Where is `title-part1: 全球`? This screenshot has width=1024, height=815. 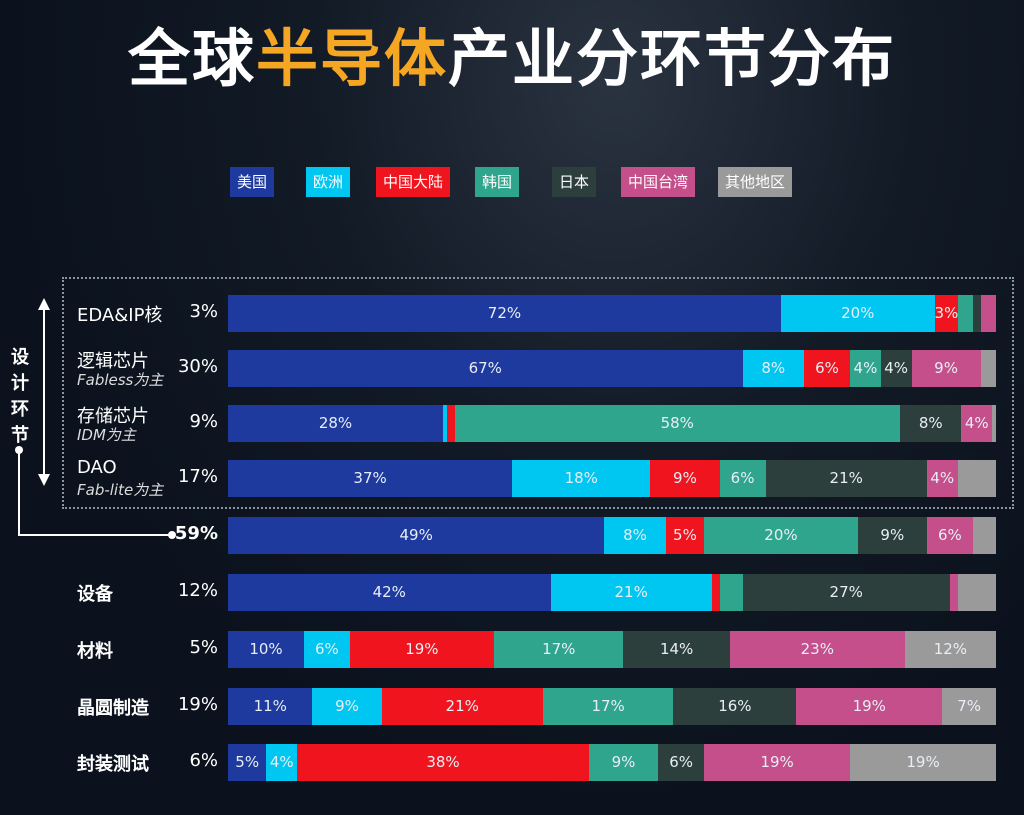
title-part1: 全球 is located at coordinates (191, 58).